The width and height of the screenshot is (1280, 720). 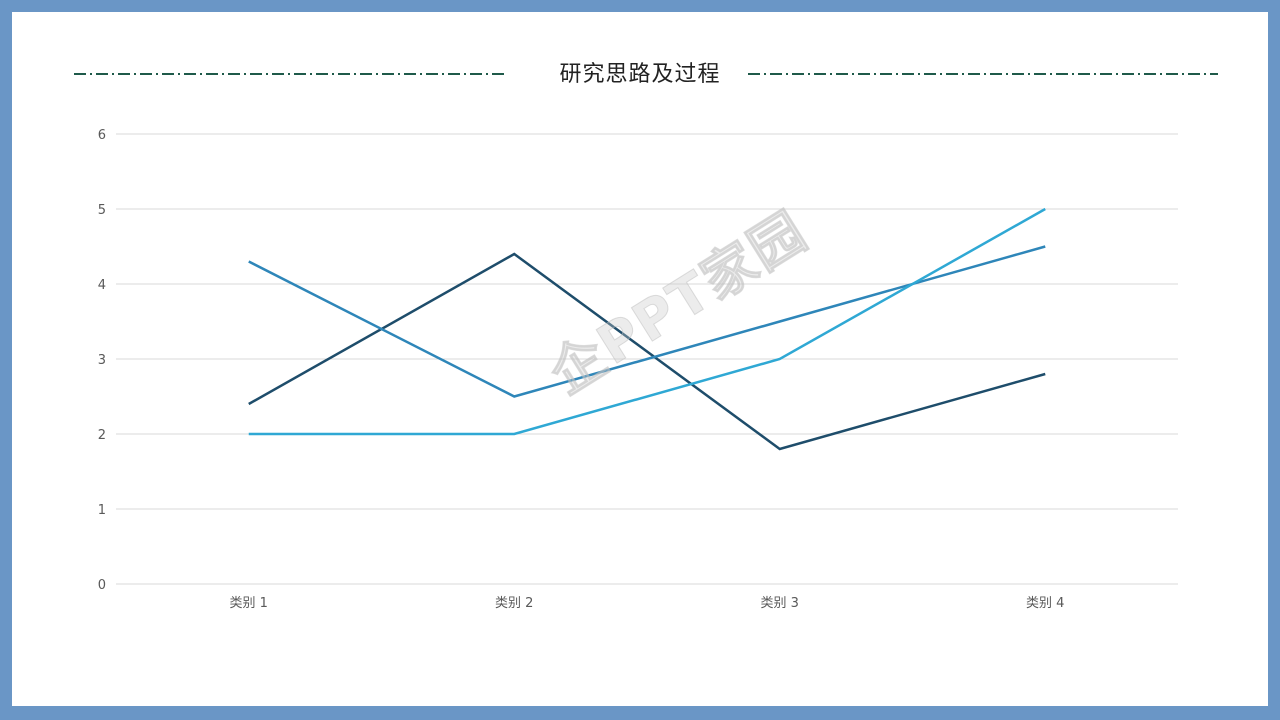 I want to click on page-title: 研究思路及过程, so click(x=640, y=74).